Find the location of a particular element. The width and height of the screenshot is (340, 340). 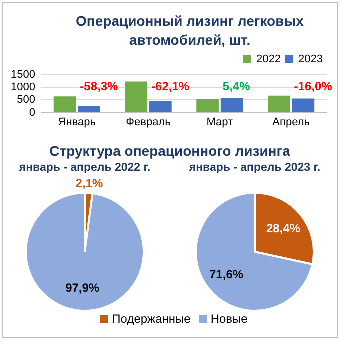

legend-label: Подержанные is located at coordinates (151, 319).